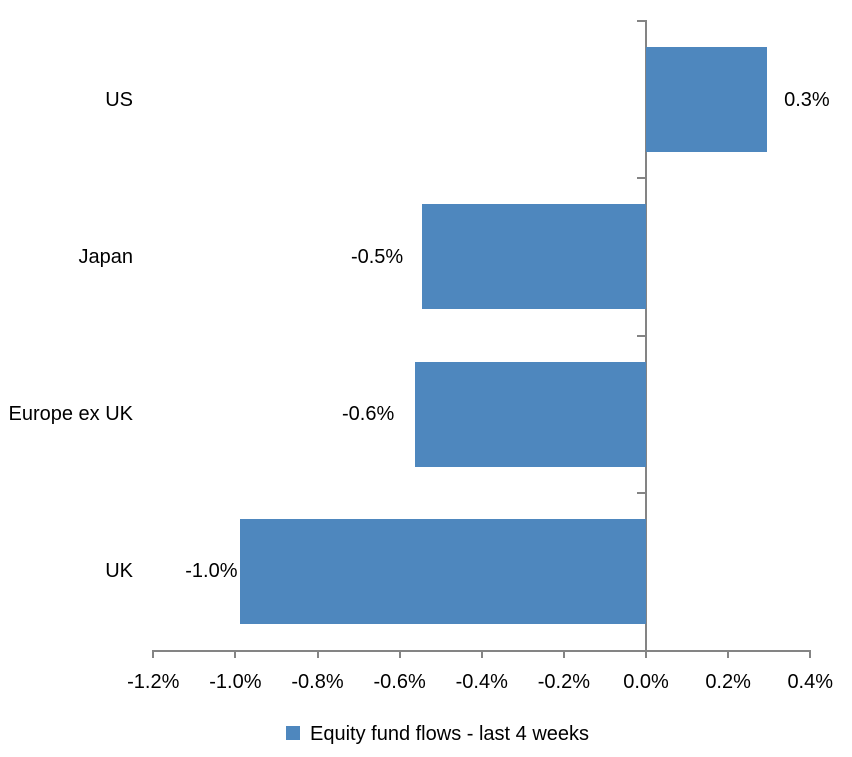 This screenshot has height=757, width=852. Describe the element at coordinates (810, 682) in the screenshot. I see `x-axis-tick-label: 0.4%` at that location.